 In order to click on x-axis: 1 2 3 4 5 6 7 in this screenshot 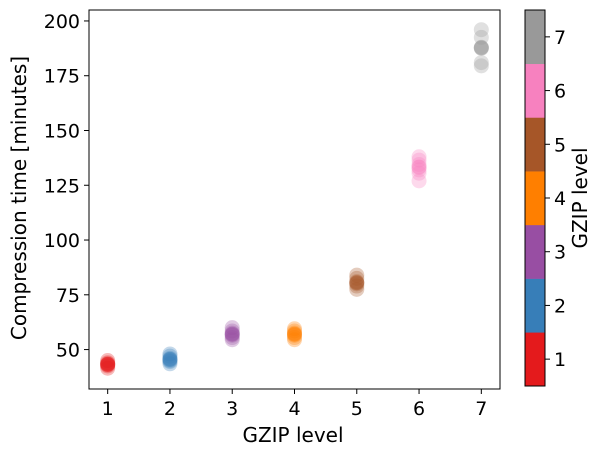, I will do `click(294, 404)`.